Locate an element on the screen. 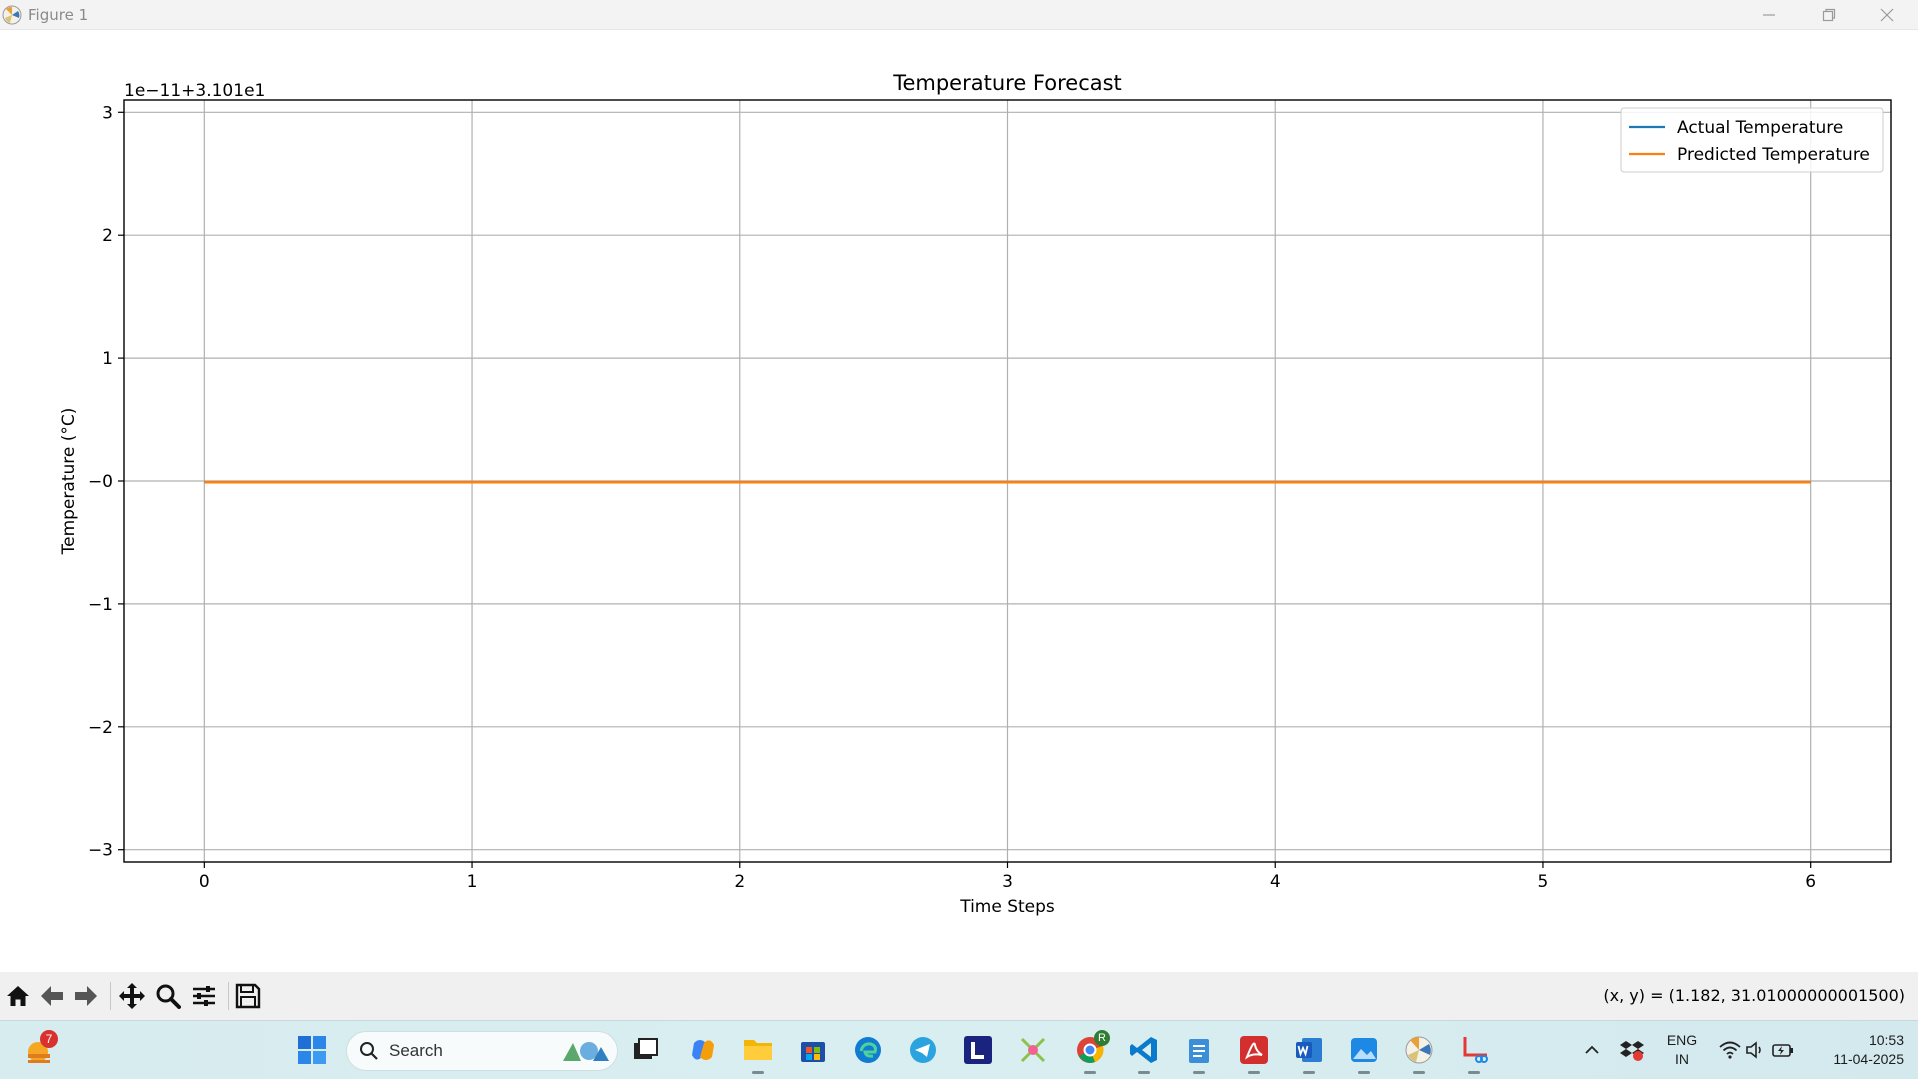 This screenshot has height=1079, width=1918. scissors-icon is located at coordinates (1475, 1050).